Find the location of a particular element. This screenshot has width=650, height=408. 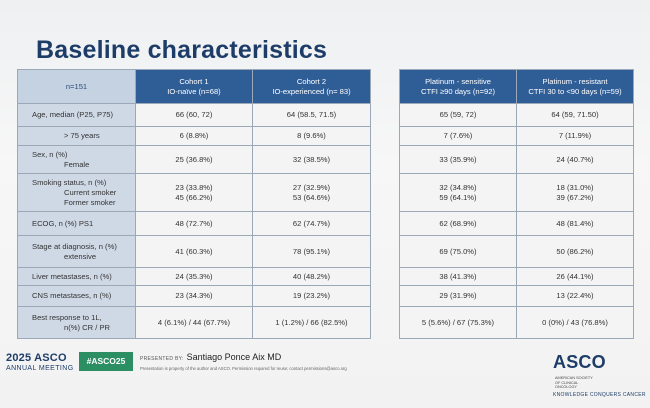

presenter-name: Santiago Ponce Aix MD is located at coordinates (234, 357).